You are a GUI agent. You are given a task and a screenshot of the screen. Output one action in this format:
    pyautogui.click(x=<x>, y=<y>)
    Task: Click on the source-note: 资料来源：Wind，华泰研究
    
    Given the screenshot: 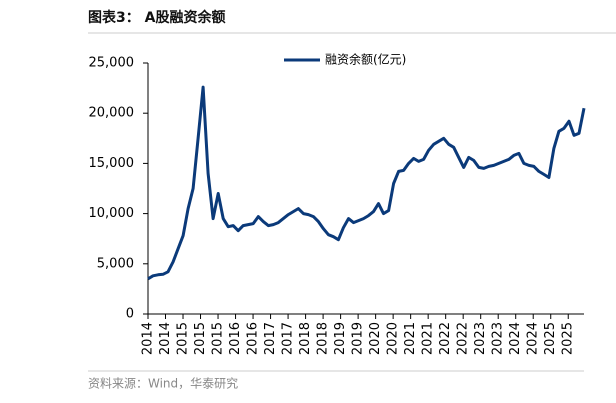 What is the action you would take?
    pyautogui.click(x=163, y=383)
    